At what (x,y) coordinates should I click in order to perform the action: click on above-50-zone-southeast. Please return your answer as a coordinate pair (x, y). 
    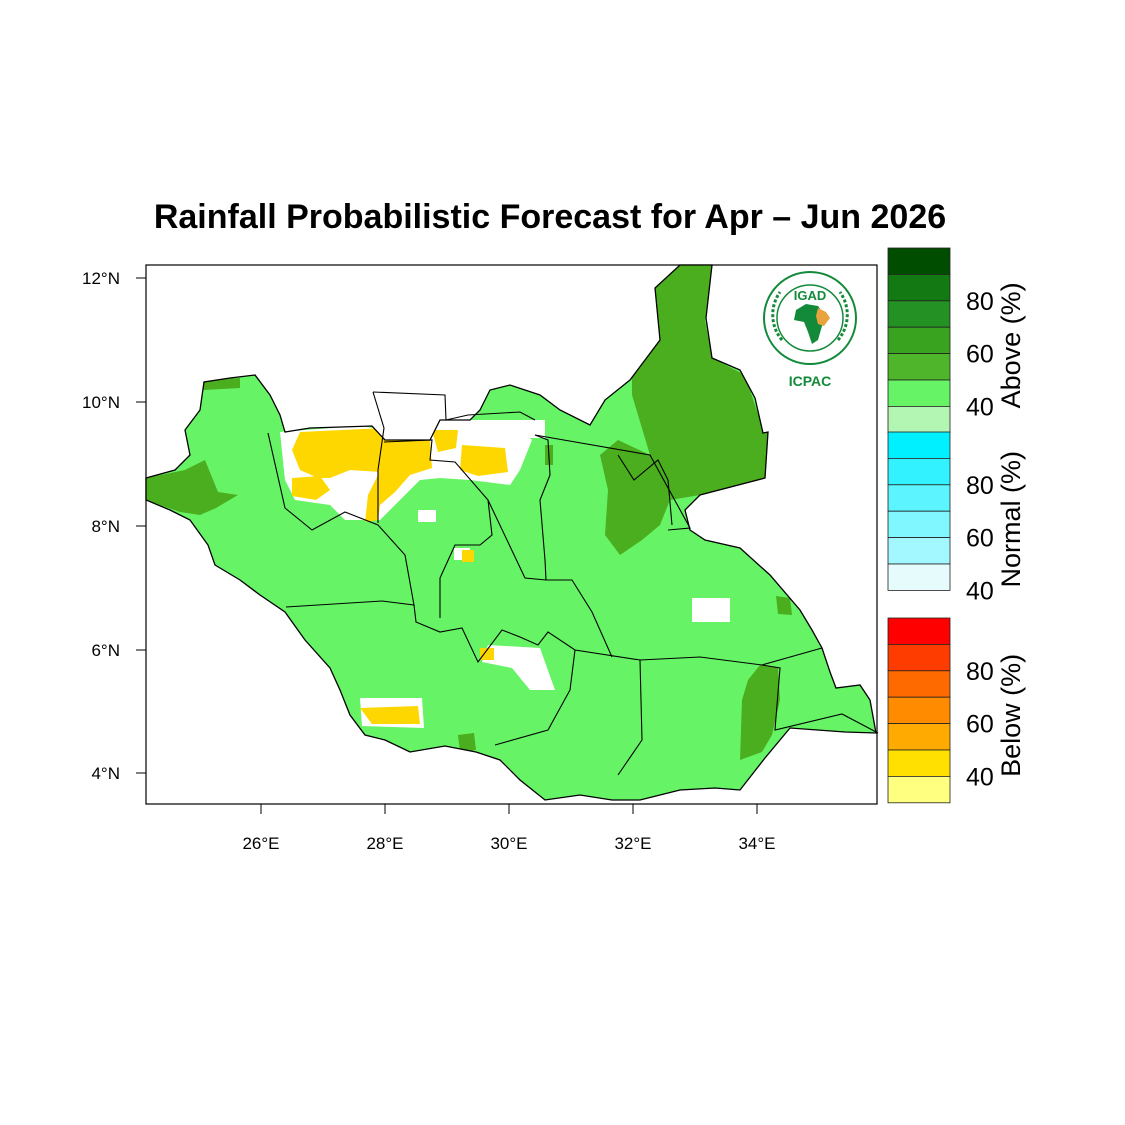
    Looking at the image, I should click on (760, 712).